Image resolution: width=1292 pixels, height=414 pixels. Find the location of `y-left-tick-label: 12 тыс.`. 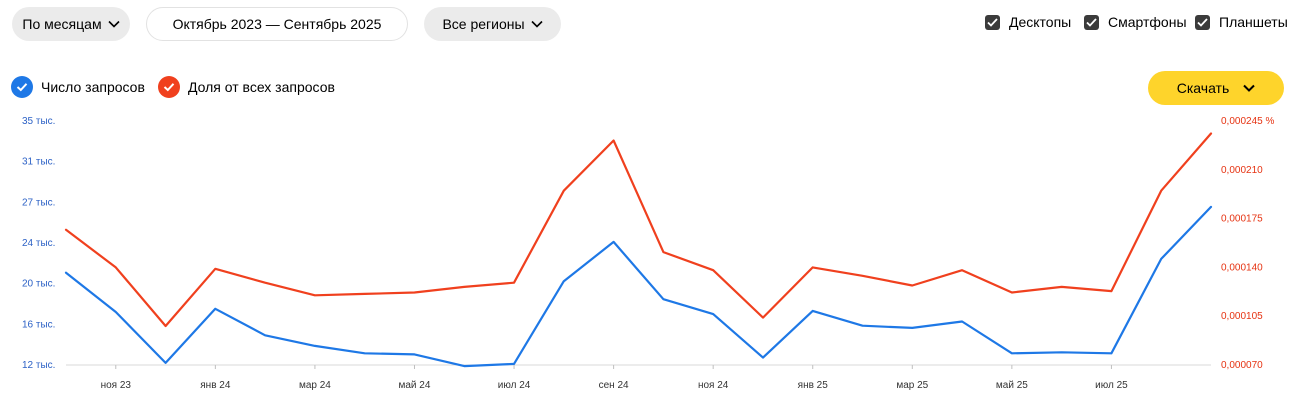

y-left-tick-label: 12 тыс. is located at coordinates (38, 365).